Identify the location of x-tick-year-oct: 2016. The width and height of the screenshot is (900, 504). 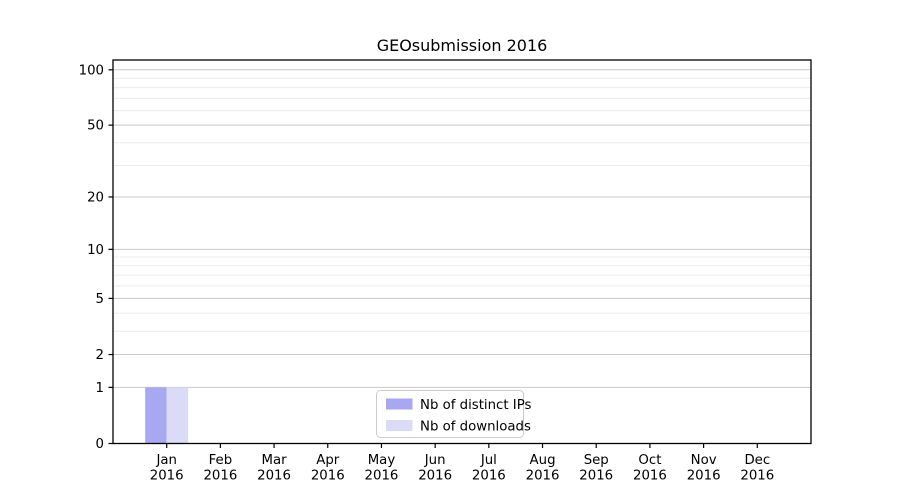
(650, 476).